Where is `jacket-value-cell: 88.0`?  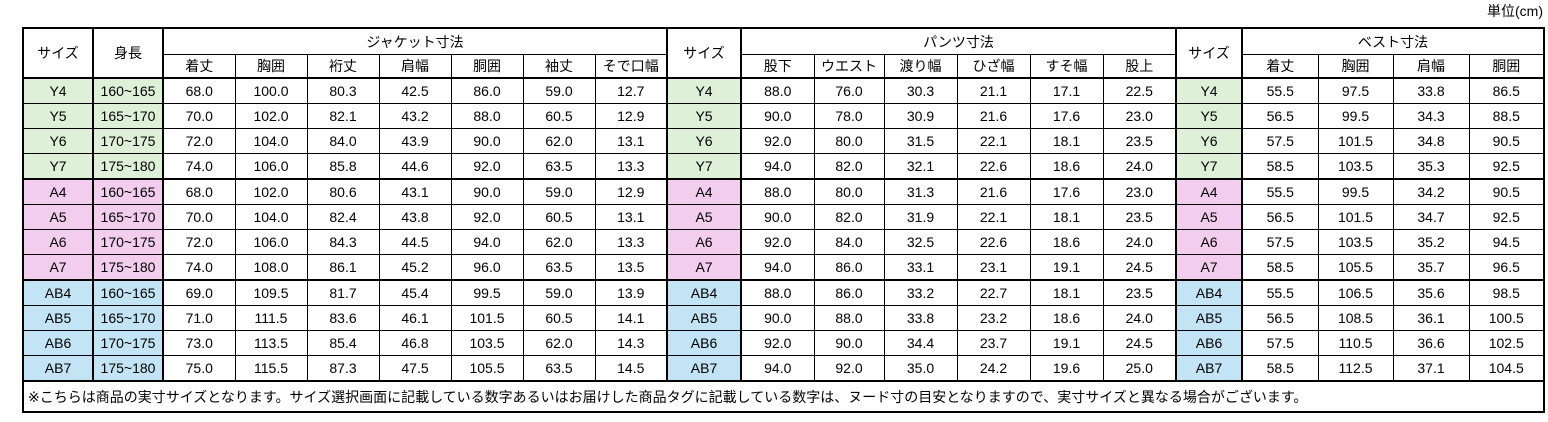 jacket-value-cell: 88.0 is located at coordinates (487, 116).